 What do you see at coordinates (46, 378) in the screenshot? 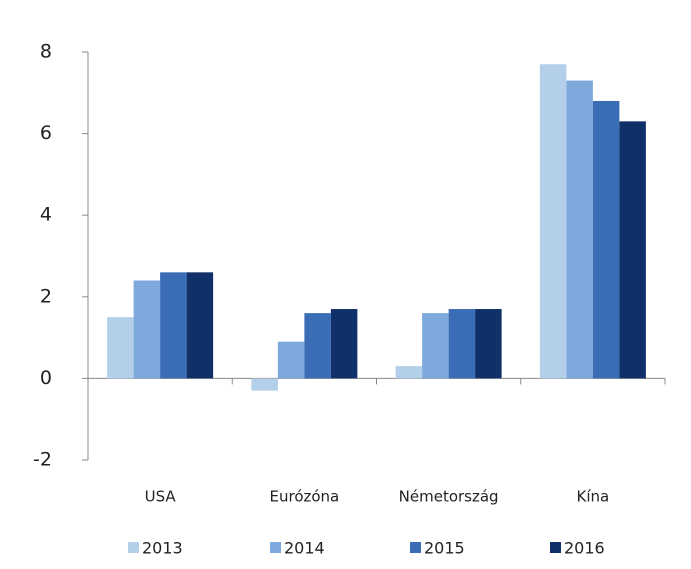
I see `y-tick-label: 0` at bounding box center [46, 378].